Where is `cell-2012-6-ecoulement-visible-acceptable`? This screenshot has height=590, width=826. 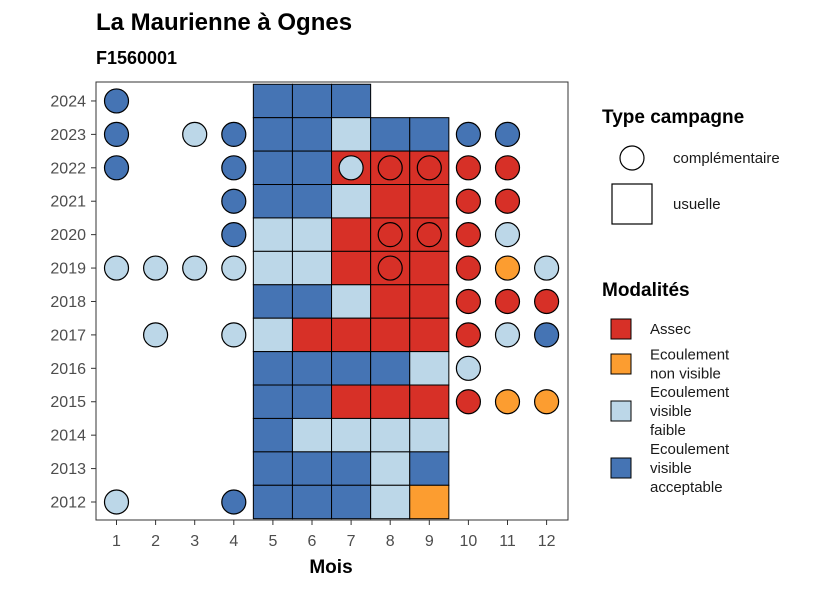
cell-2012-6-ecoulement-visible-acceptable is located at coordinates (312, 502).